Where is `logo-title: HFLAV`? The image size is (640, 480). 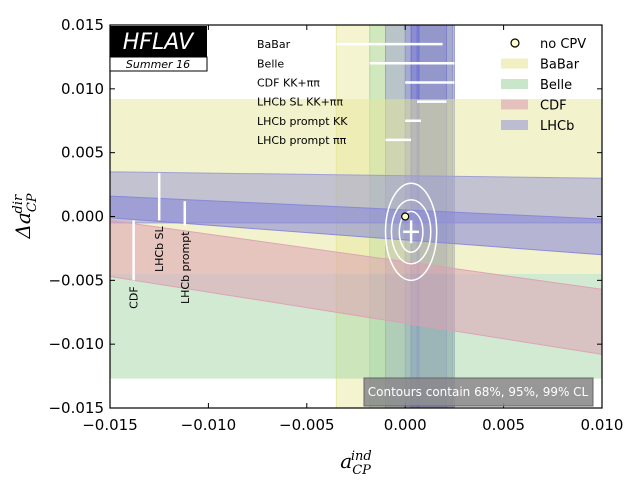 logo-title: HFLAV is located at coordinates (159, 42).